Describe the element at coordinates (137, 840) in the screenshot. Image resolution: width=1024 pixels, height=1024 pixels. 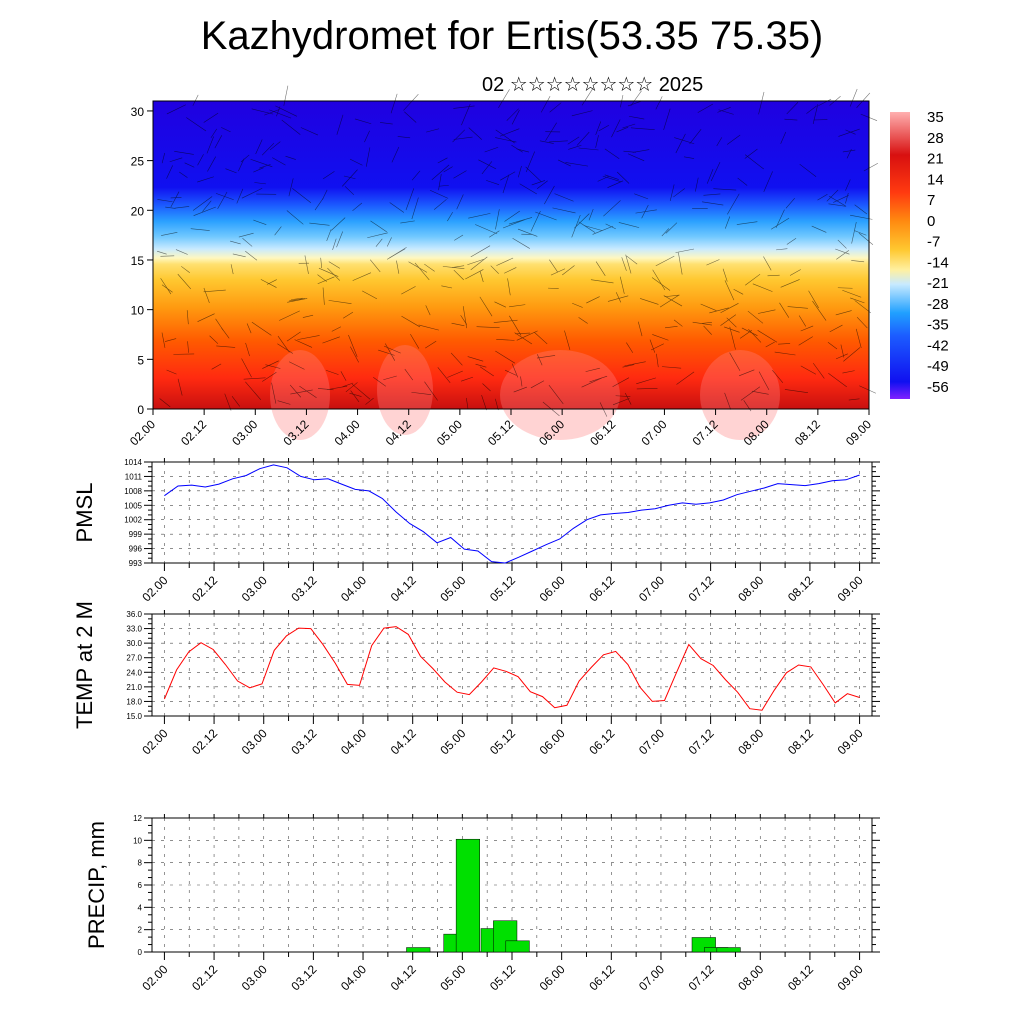
I see `y-tick-label: 10` at that location.